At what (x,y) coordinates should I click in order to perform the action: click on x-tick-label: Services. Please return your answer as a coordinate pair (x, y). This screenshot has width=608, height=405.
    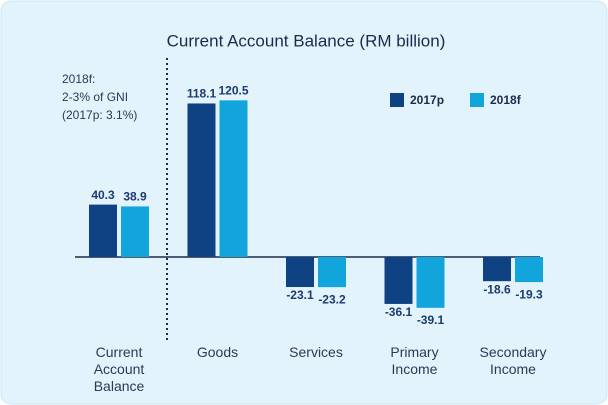
    Looking at the image, I should click on (316, 352).